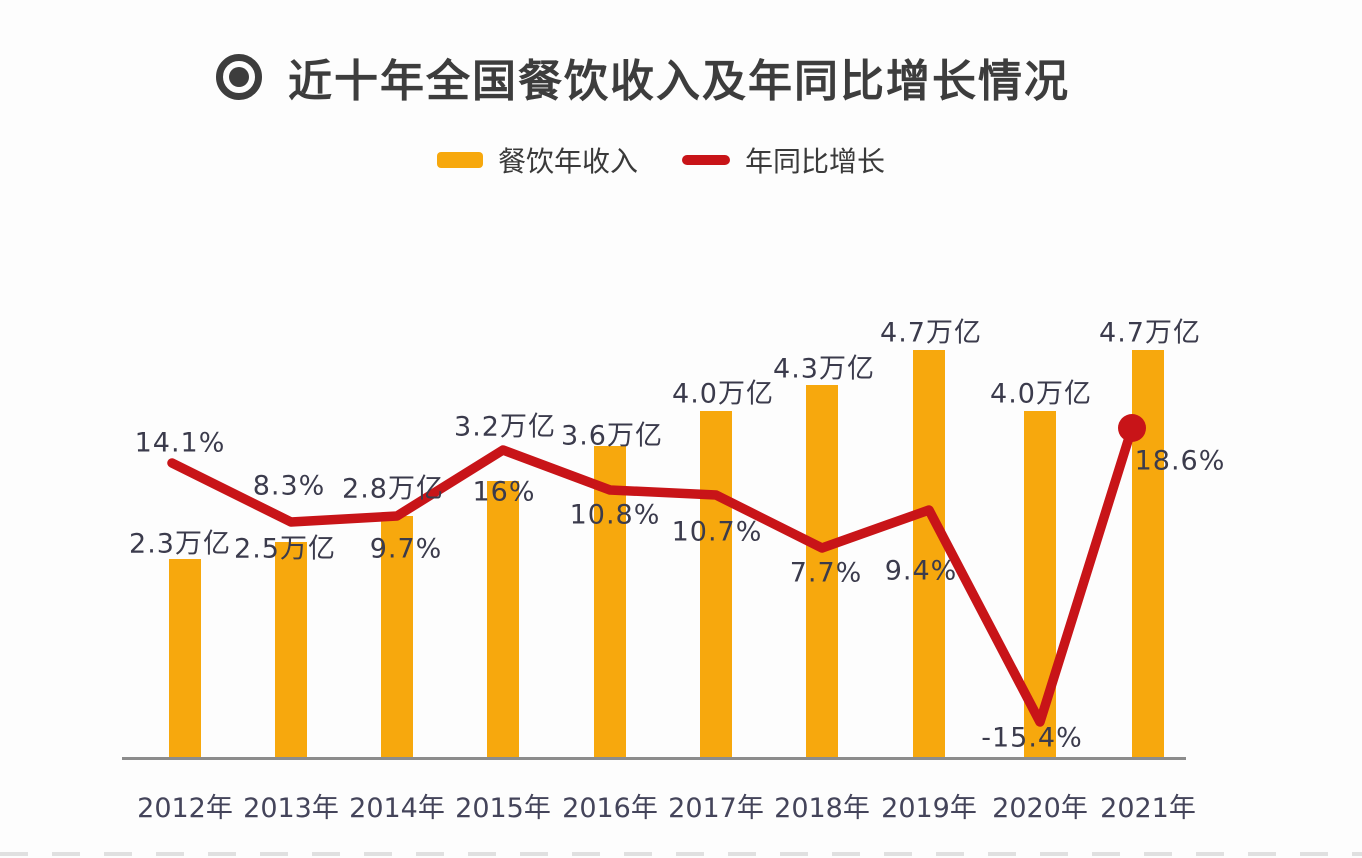 The width and height of the screenshot is (1362, 858). What do you see at coordinates (1032, 738) in the screenshot?
I see `growth-label-2020年: -15.4%` at bounding box center [1032, 738].